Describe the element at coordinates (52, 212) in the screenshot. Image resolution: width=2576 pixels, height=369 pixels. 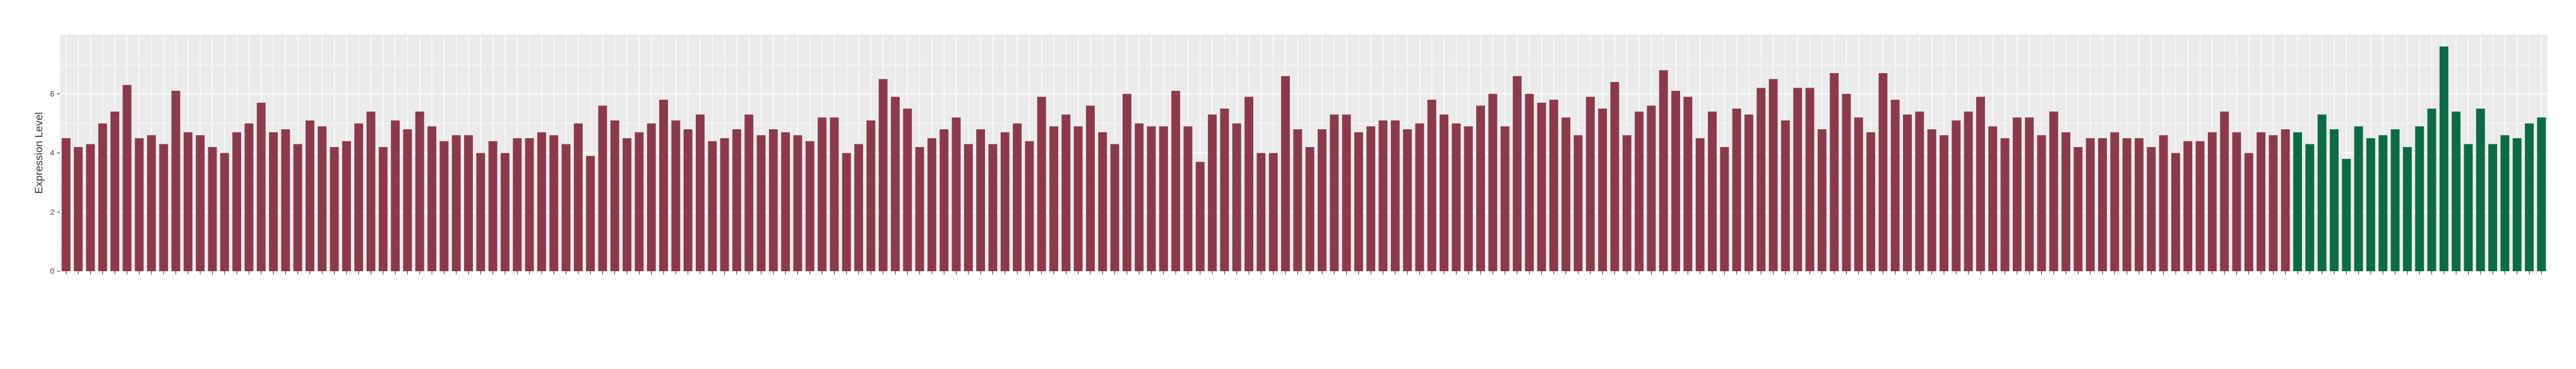
I see `y-tick-label: 2` at that location.